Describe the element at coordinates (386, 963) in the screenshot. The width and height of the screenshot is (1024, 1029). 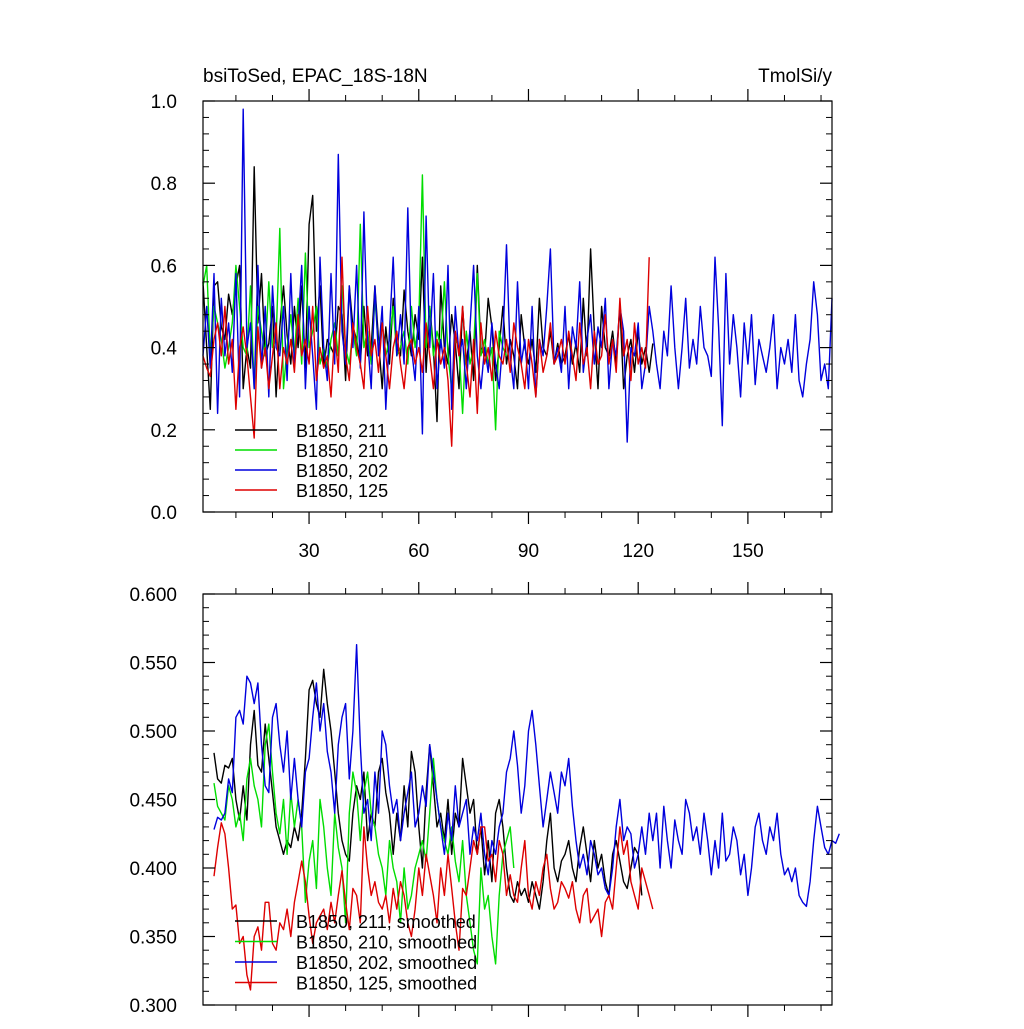
I see `legend-label: B1850, 202, smoothed` at that location.